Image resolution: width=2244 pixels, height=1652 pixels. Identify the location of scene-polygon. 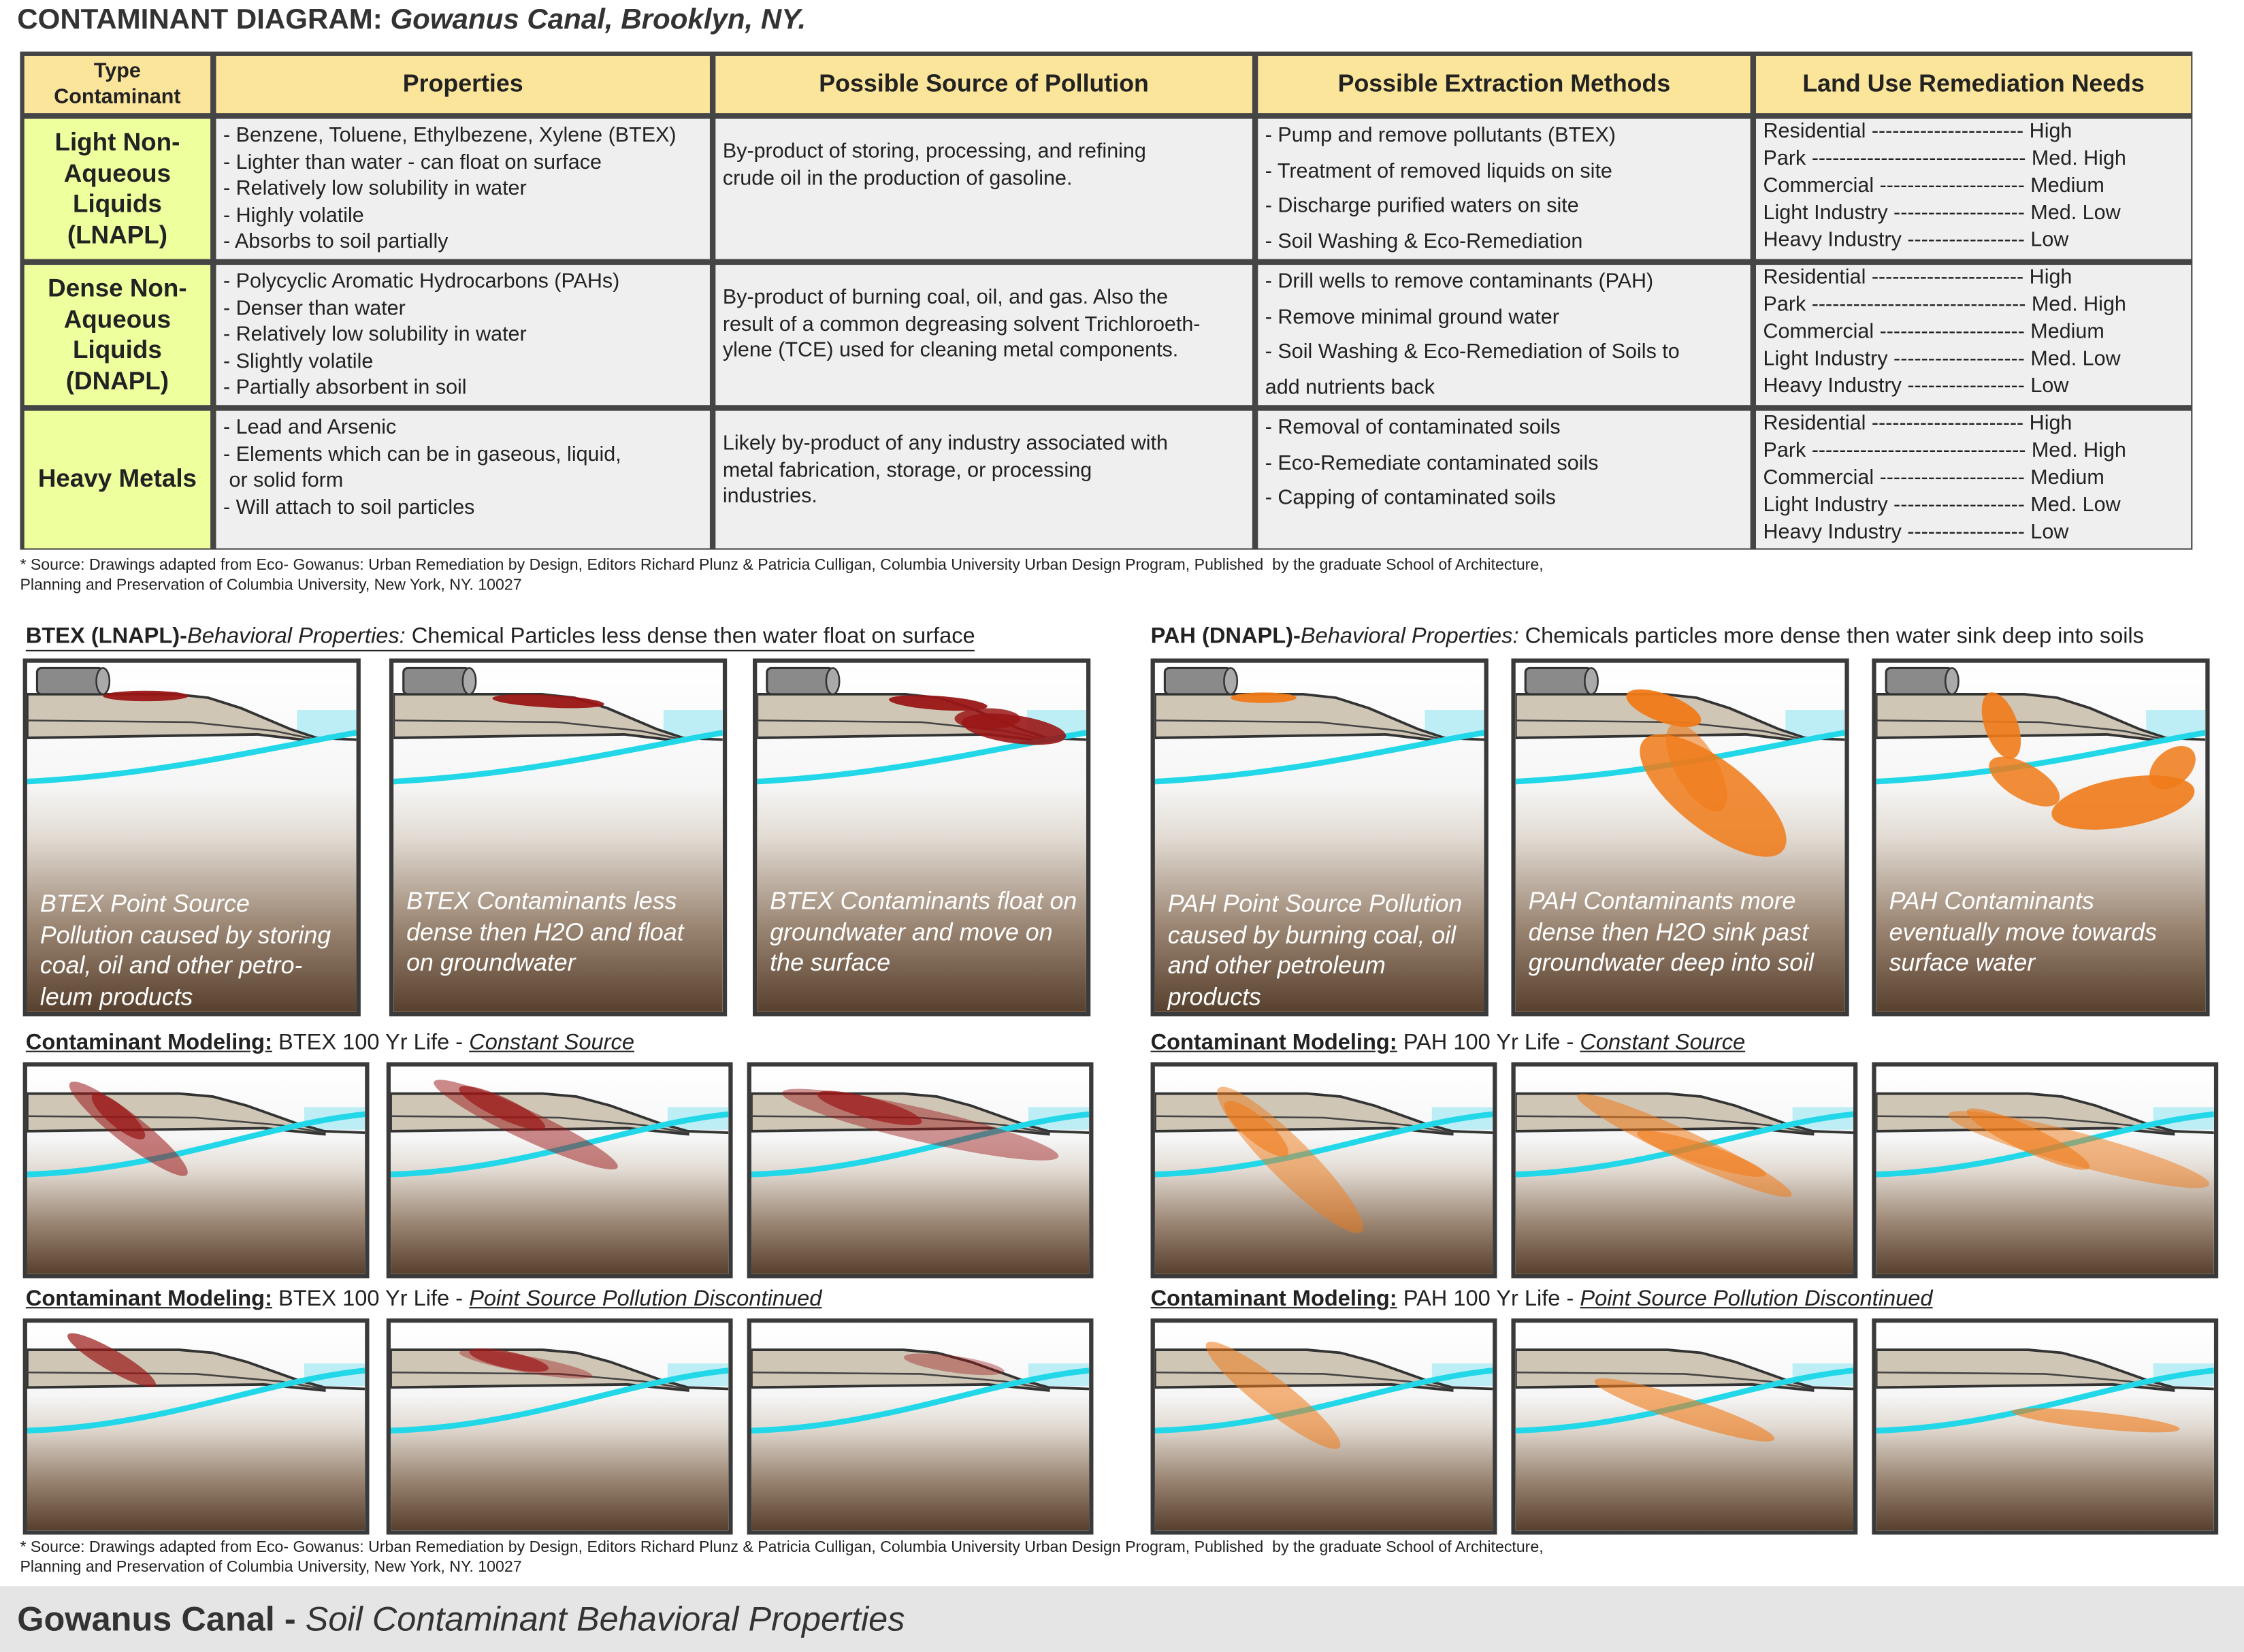
(2025, 1370).